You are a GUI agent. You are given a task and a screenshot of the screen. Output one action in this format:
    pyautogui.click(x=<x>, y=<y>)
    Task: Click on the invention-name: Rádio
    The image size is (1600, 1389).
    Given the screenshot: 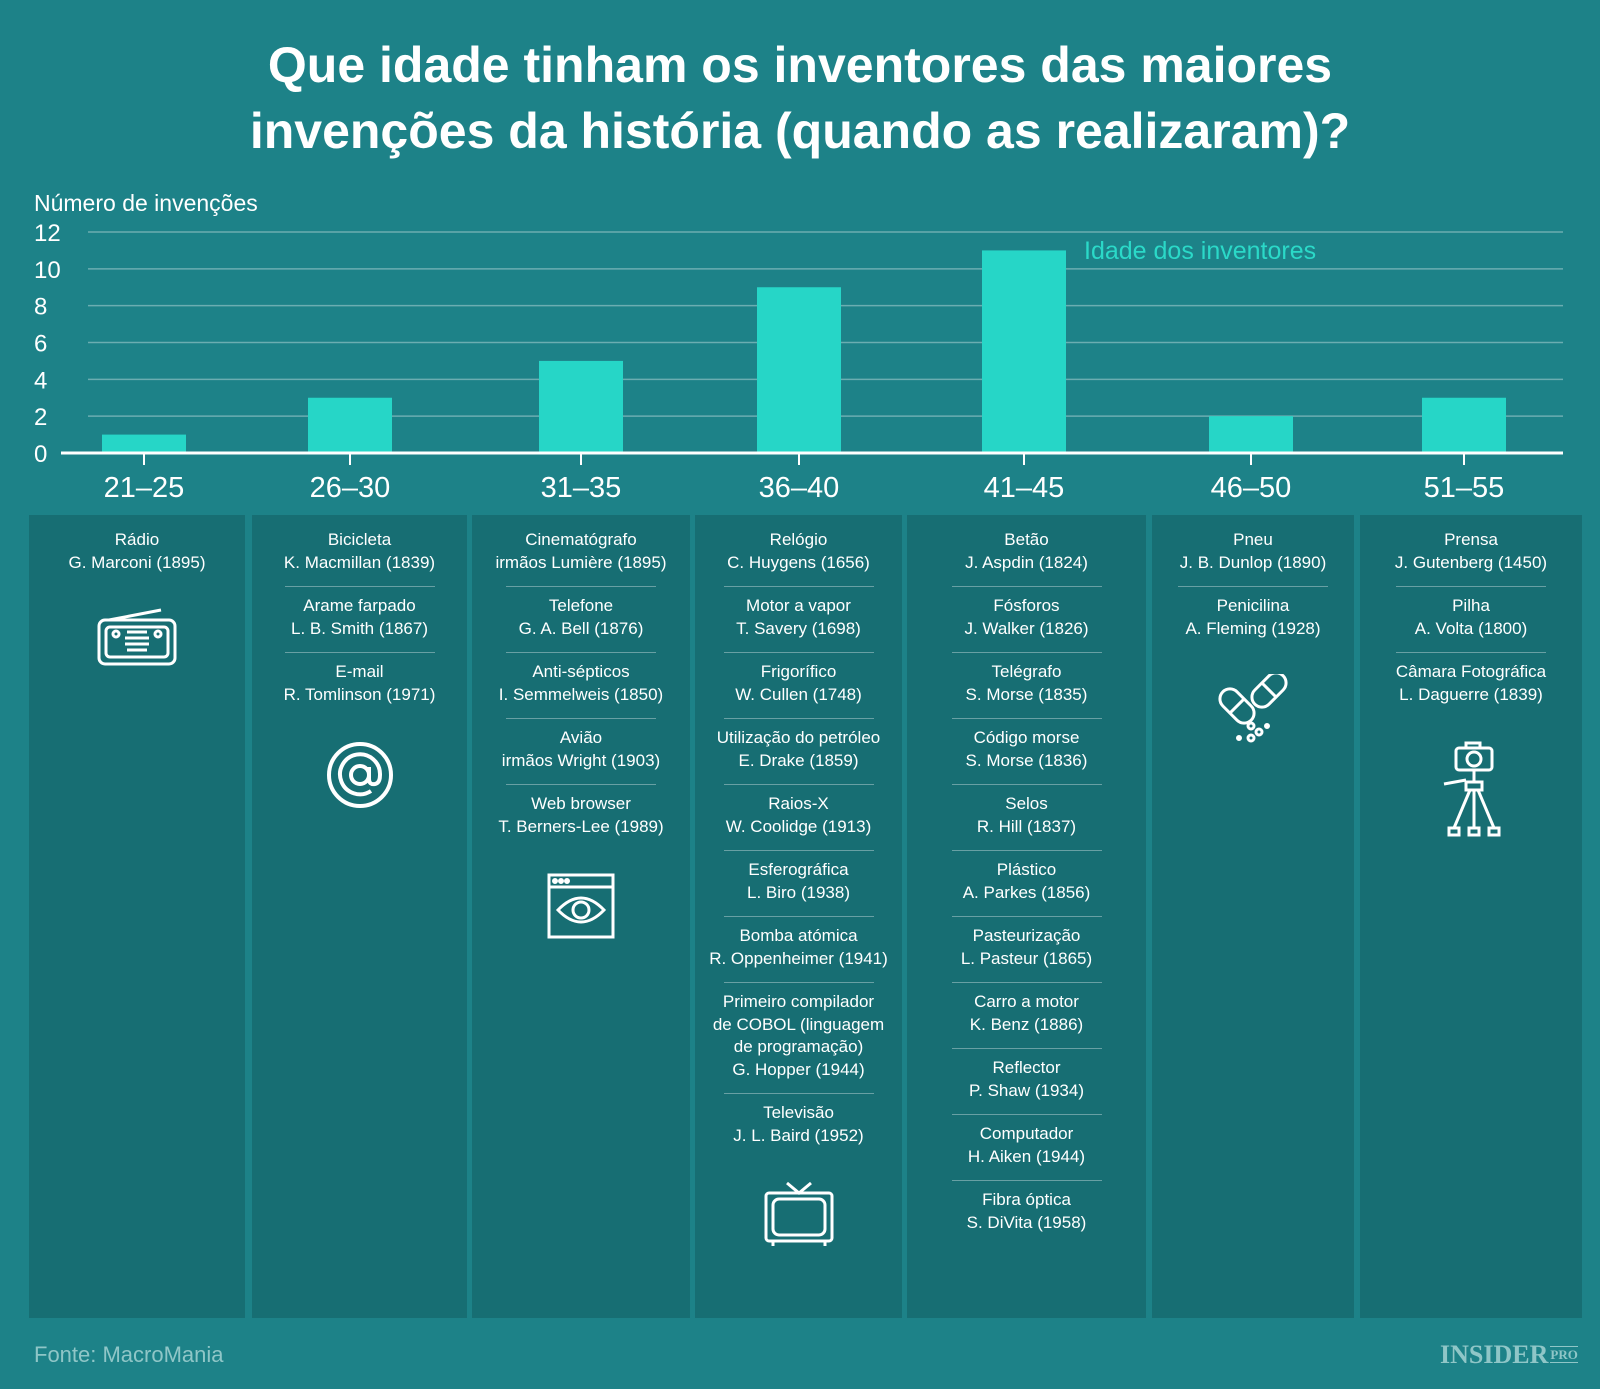 What is the action you would take?
    pyautogui.click(x=137, y=539)
    